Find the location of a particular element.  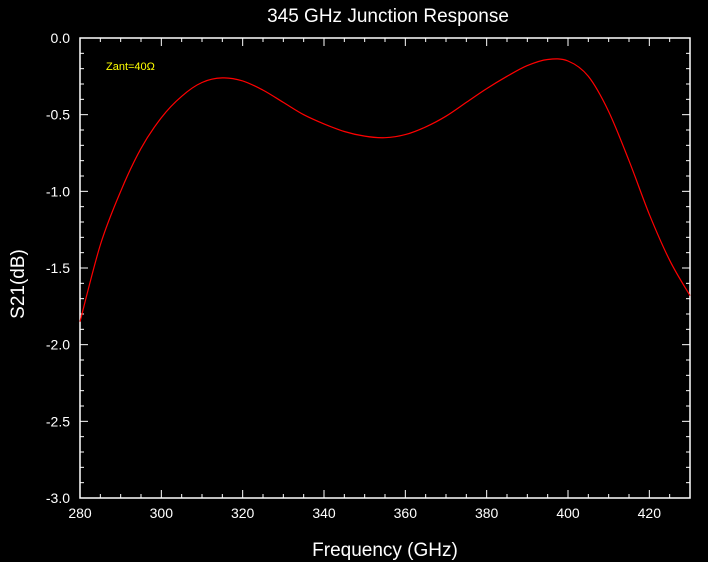

x-tick-label: 340 is located at coordinates (324, 513).